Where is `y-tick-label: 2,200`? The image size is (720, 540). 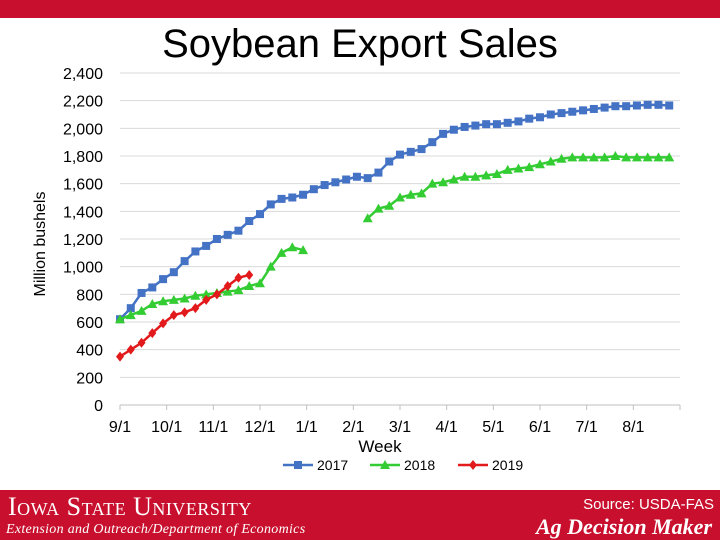
y-tick-label: 2,200 is located at coordinates (83, 102).